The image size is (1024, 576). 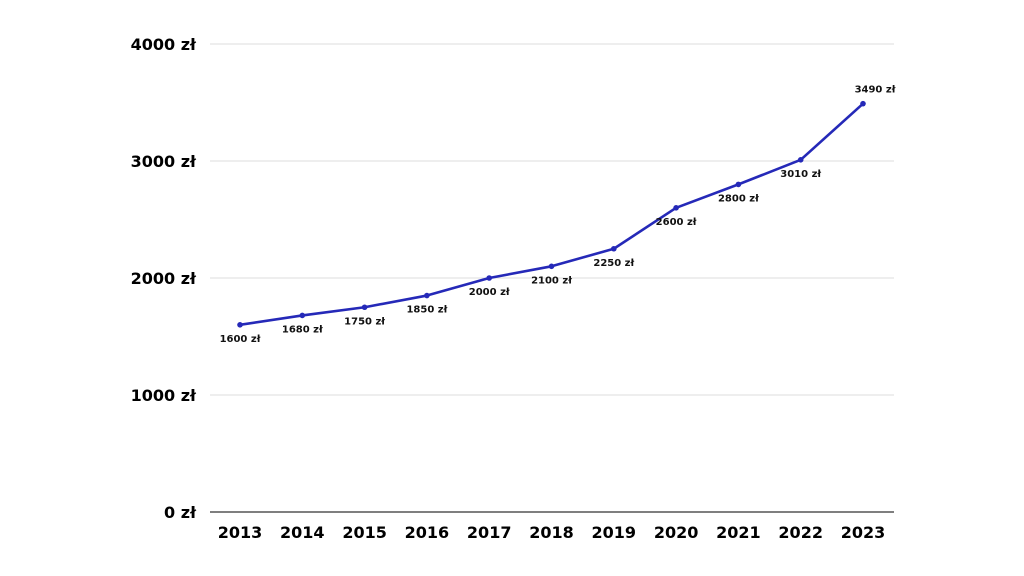 I want to click on data-label: 2800 zł, so click(x=738, y=198).